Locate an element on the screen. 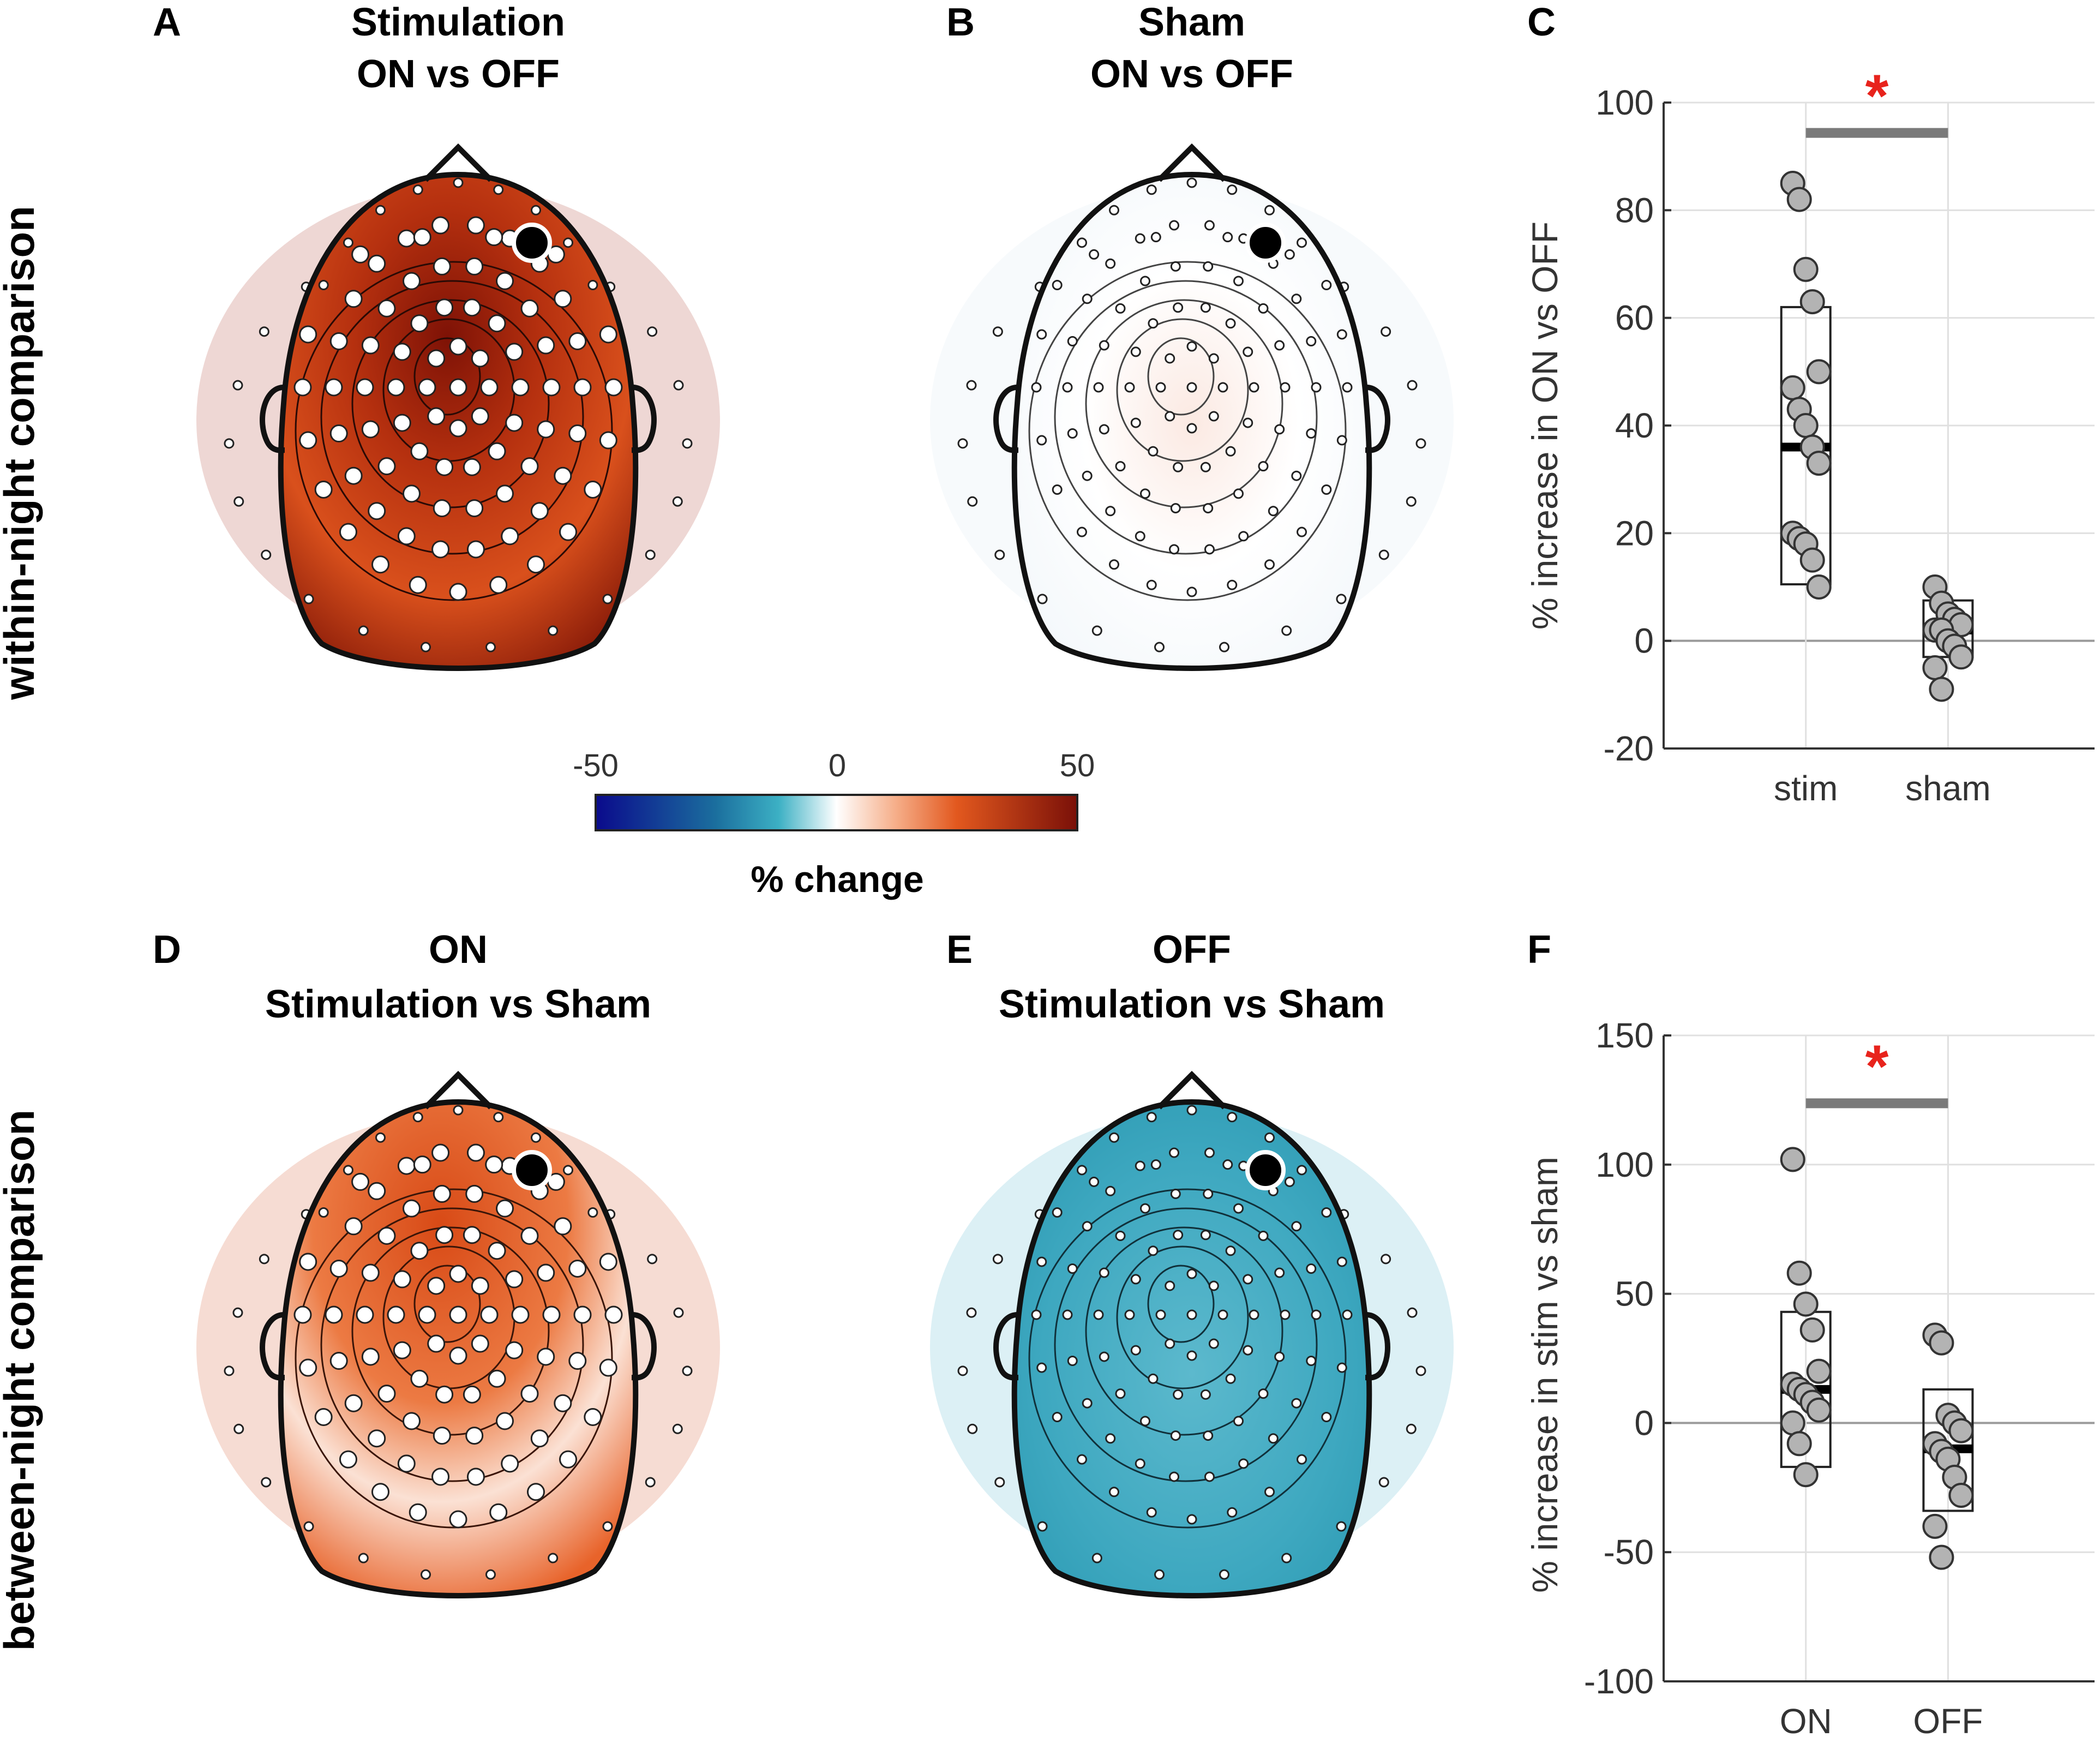 This screenshot has height=1737, width=2100. row-label-between-night: between-night comparison is located at coordinates (21, 1380).